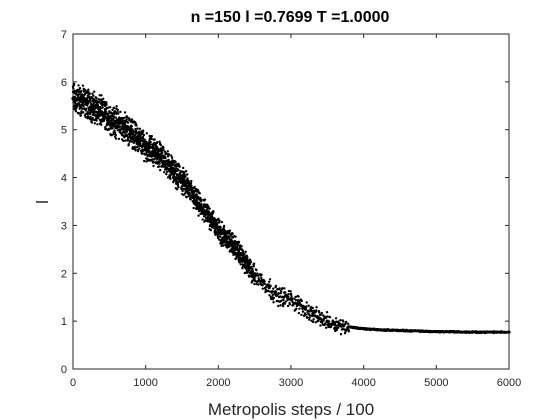  I want to click on y-axis-label: l, so click(42, 202).